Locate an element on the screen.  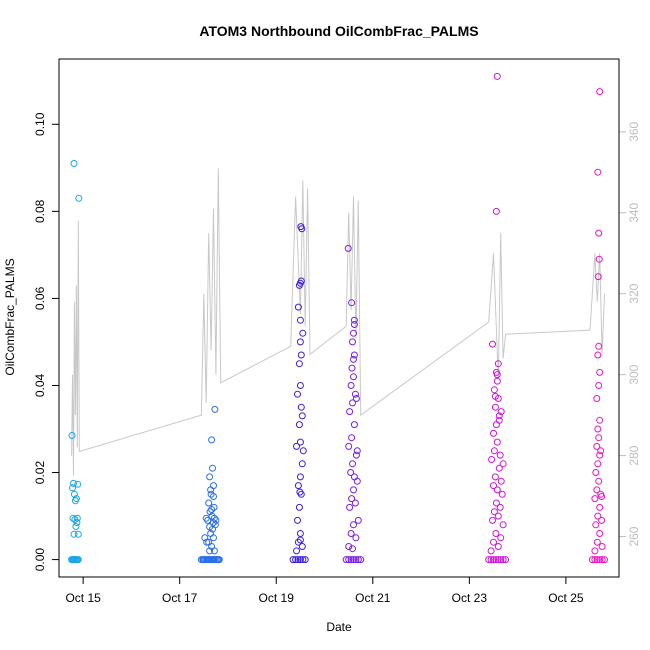
y-tick-label: 0.08 is located at coordinates (40, 211).